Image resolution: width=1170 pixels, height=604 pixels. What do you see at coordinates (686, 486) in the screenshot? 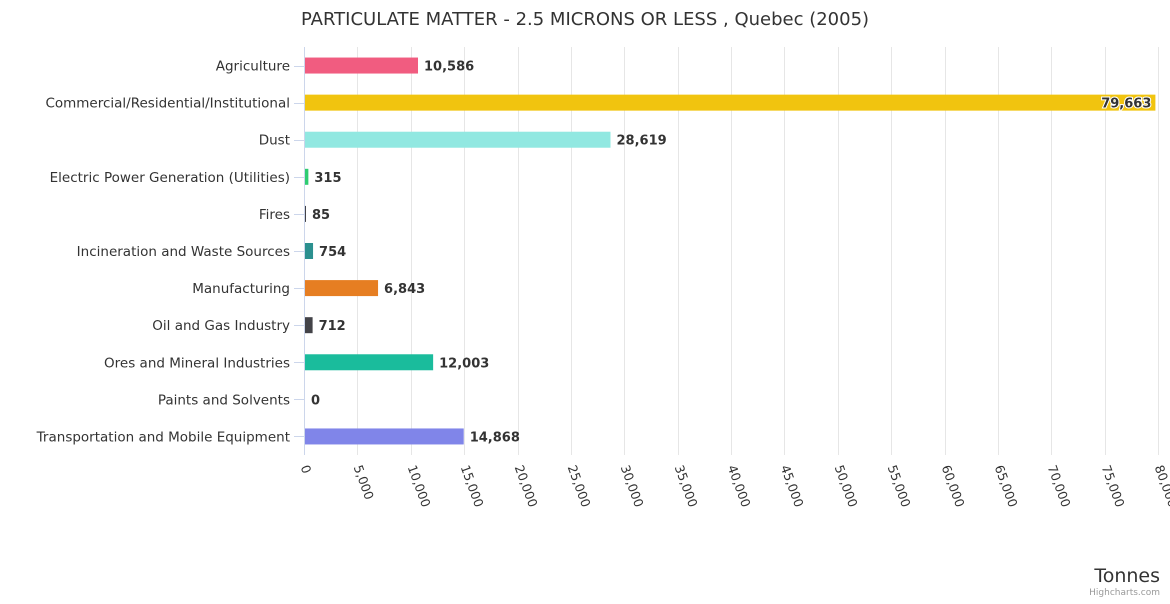
I see `tick-label: 35,000` at bounding box center [686, 486].